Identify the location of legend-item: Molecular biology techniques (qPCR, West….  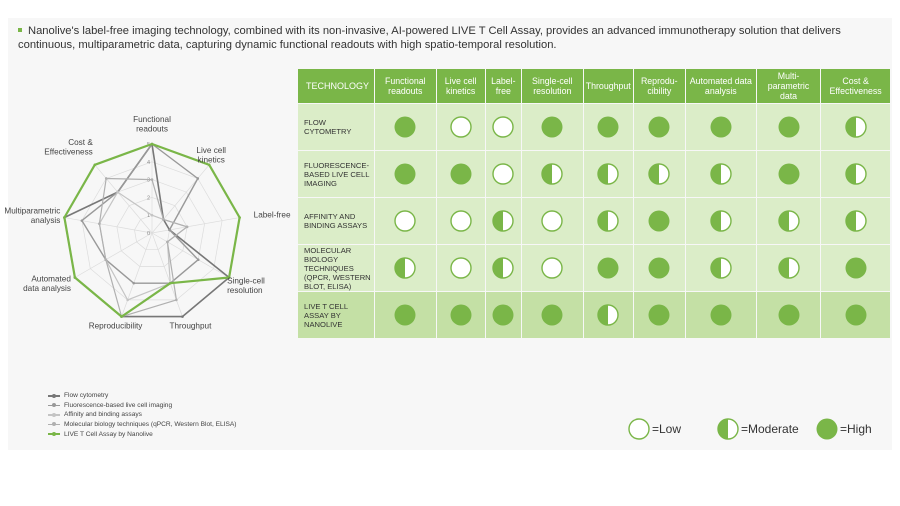
(142, 425).